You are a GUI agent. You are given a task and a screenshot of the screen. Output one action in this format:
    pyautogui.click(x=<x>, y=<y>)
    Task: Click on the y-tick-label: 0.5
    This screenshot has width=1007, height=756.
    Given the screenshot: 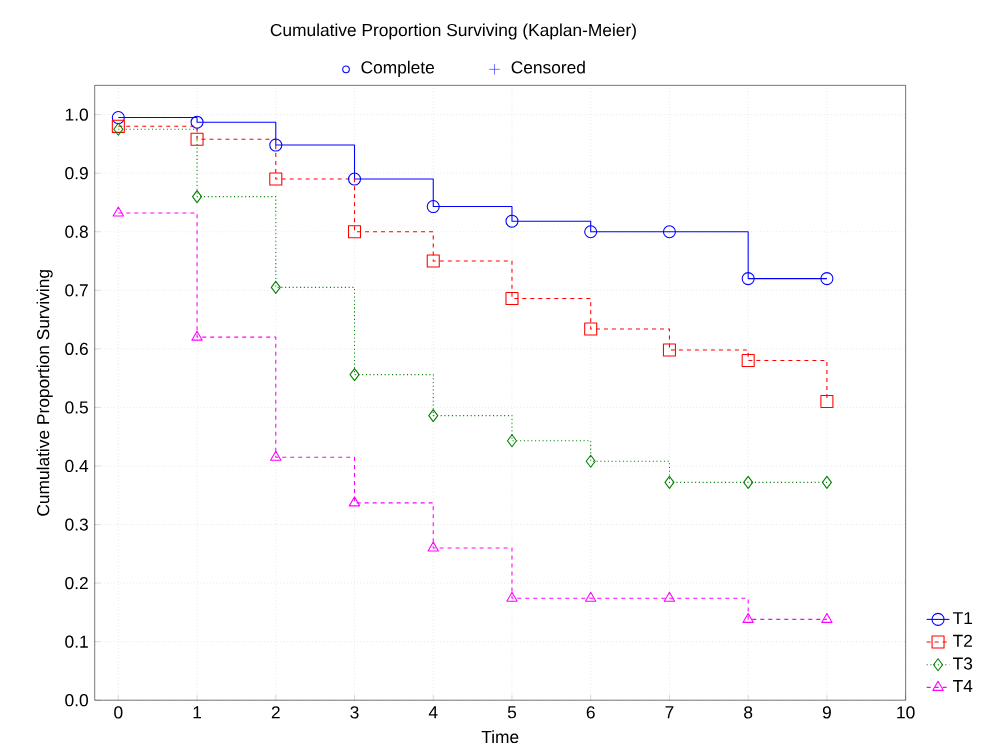 What is the action you would take?
    pyautogui.click(x=76, y=407)
    